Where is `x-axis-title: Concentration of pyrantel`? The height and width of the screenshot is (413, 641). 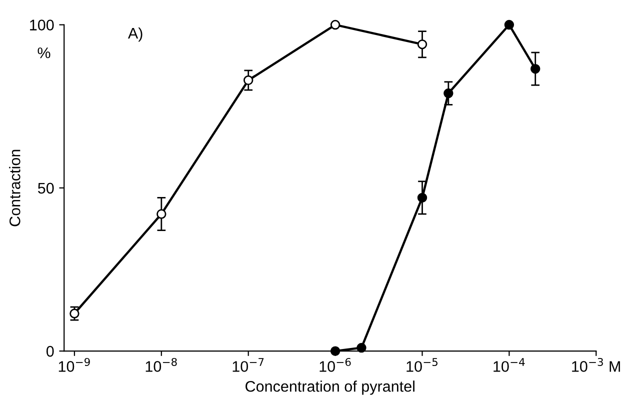
x-axis-title: Concentration of pyrantel is located at coordinates (330, 387).